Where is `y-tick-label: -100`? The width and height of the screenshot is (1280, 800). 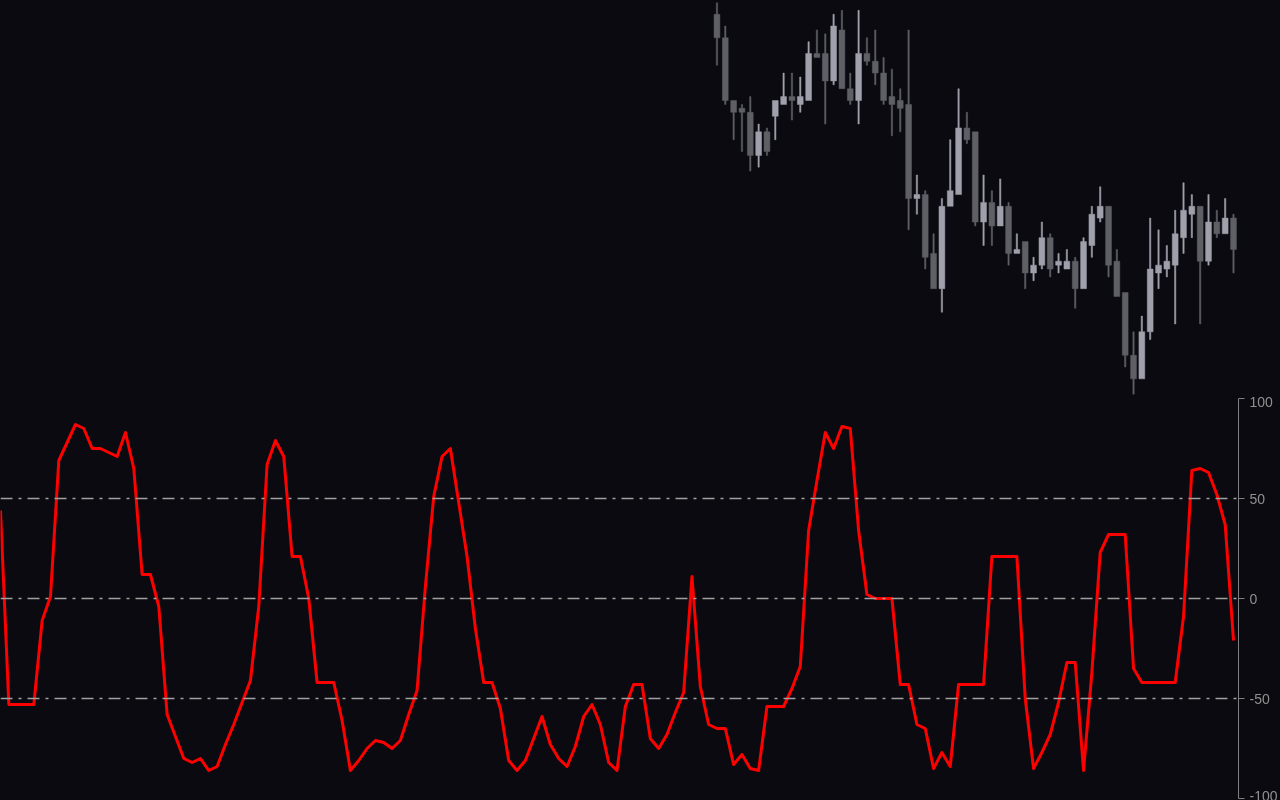
y-tick-label: -100 is located at coordinates (1263, 793).